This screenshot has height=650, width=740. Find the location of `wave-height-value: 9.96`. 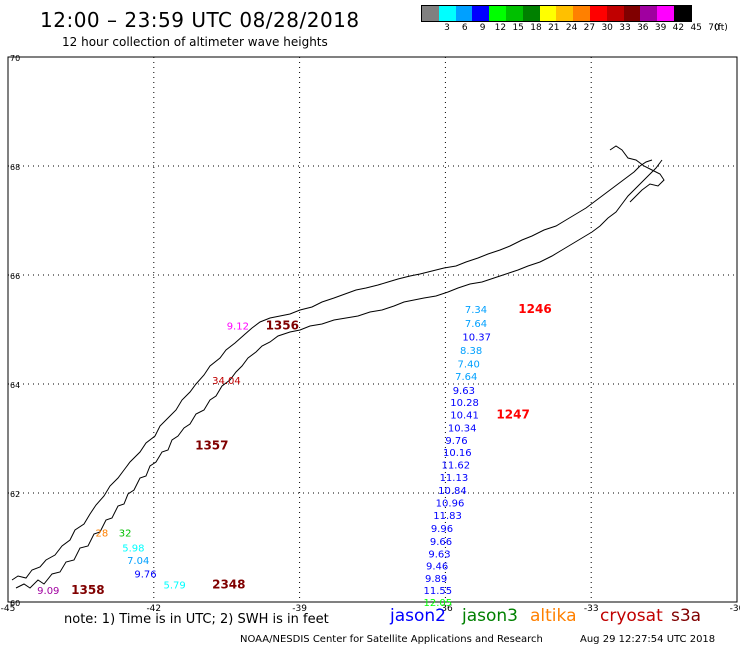

wave-height-value: 9.96 is located at coordinates (442, 529).